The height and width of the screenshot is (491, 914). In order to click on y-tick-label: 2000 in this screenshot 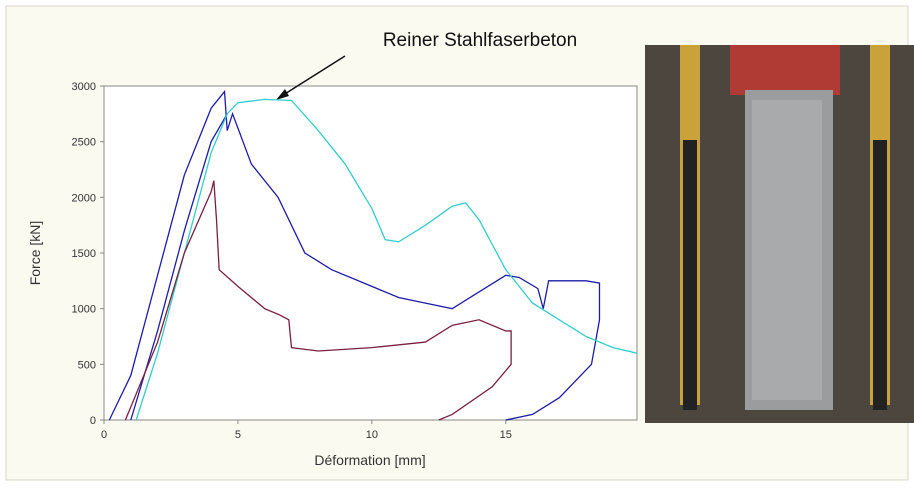, I will do `click(84, 198)`.